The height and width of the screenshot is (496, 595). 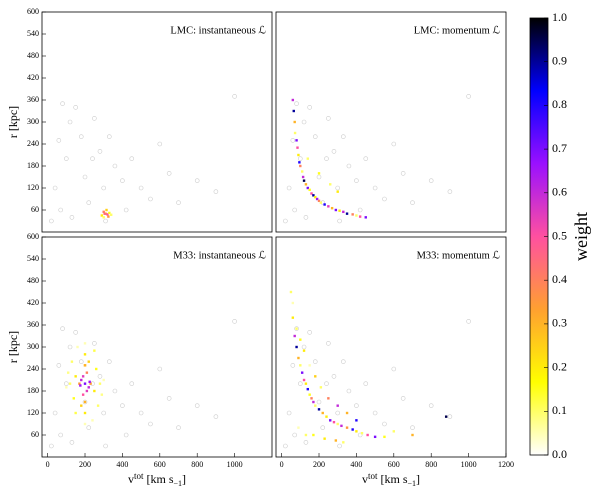 I want to click on y-tick-label: 180, so click(x=33, y=165).